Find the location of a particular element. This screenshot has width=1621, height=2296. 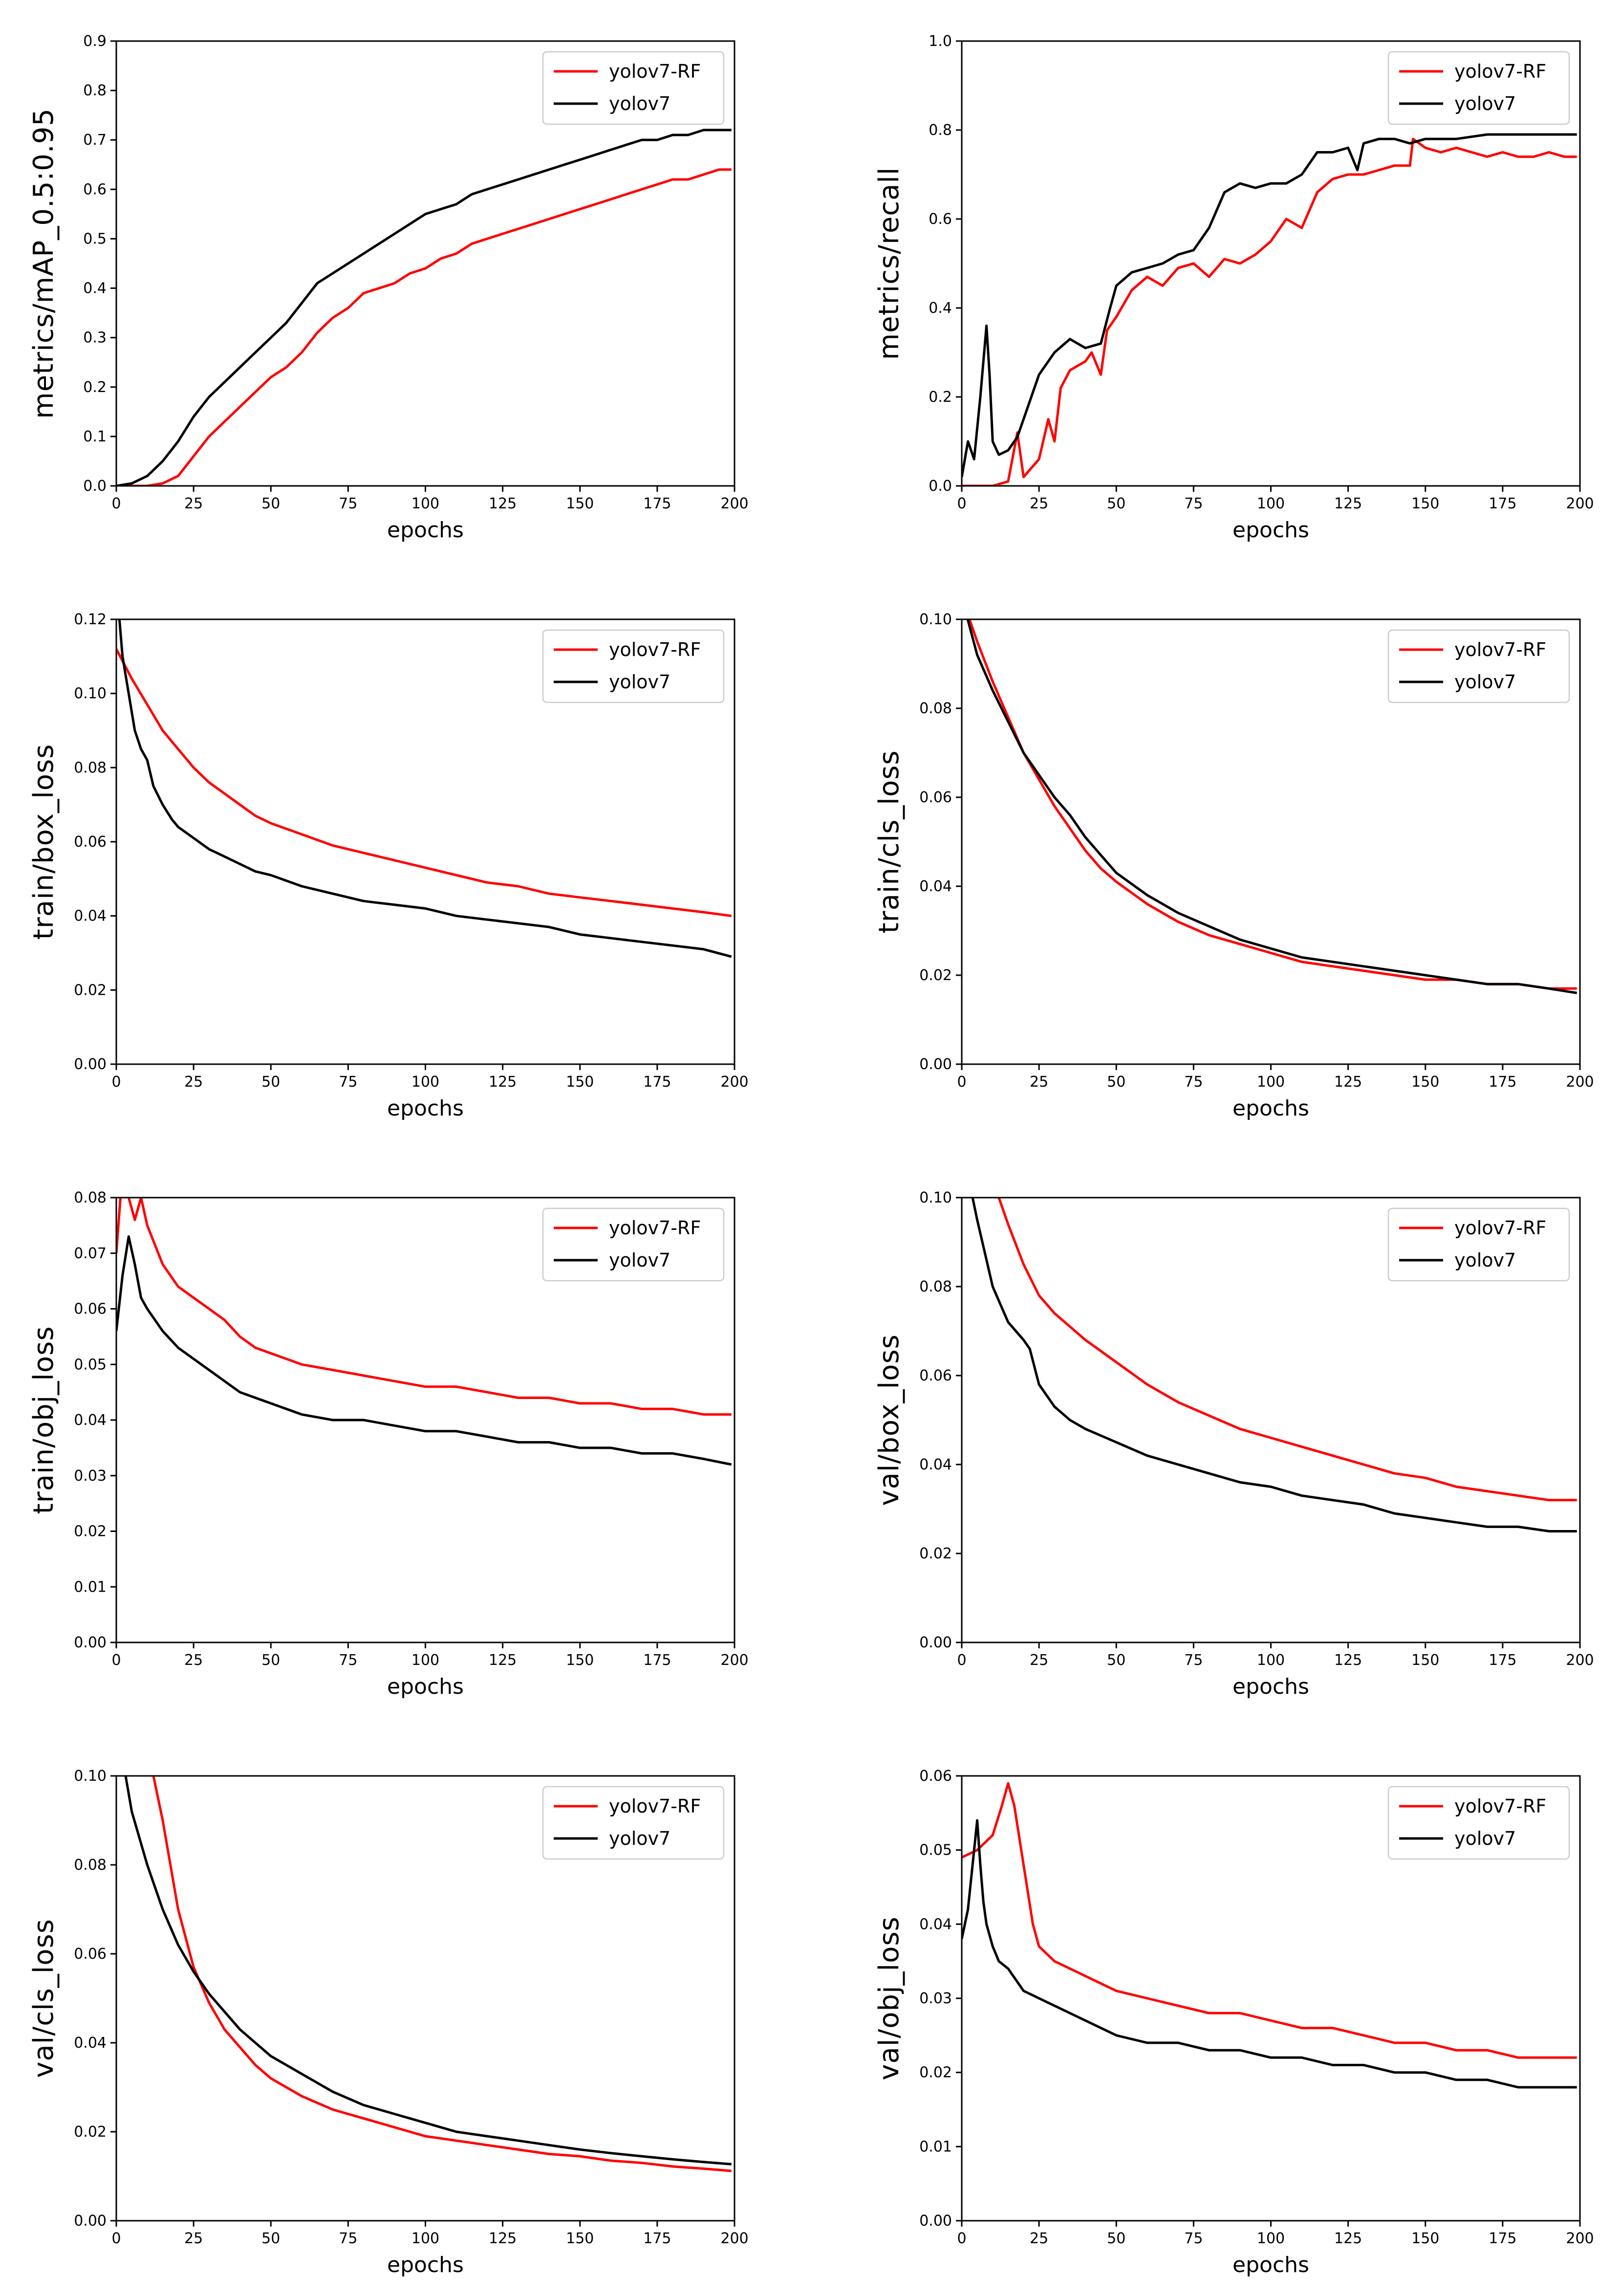

y-axis-label: val/obj_loss is located at coordinates (889, 1998).